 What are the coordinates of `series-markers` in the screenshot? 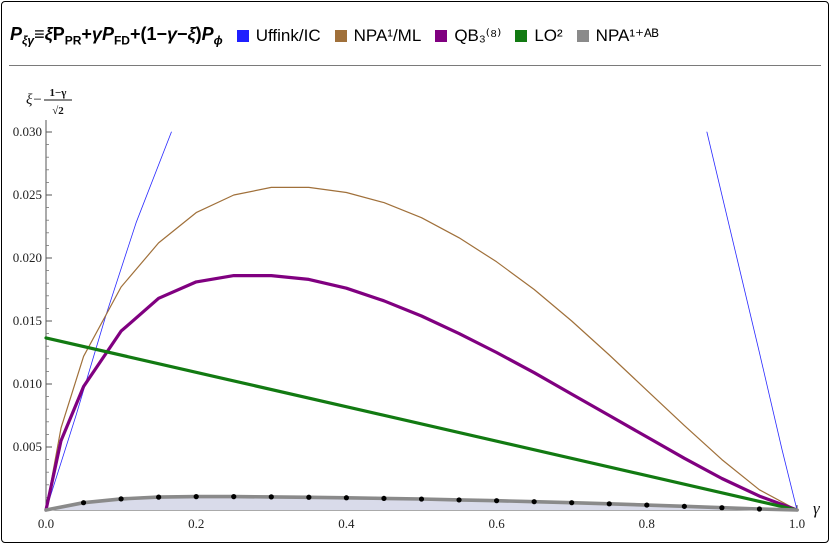 It's located at (421, 503).